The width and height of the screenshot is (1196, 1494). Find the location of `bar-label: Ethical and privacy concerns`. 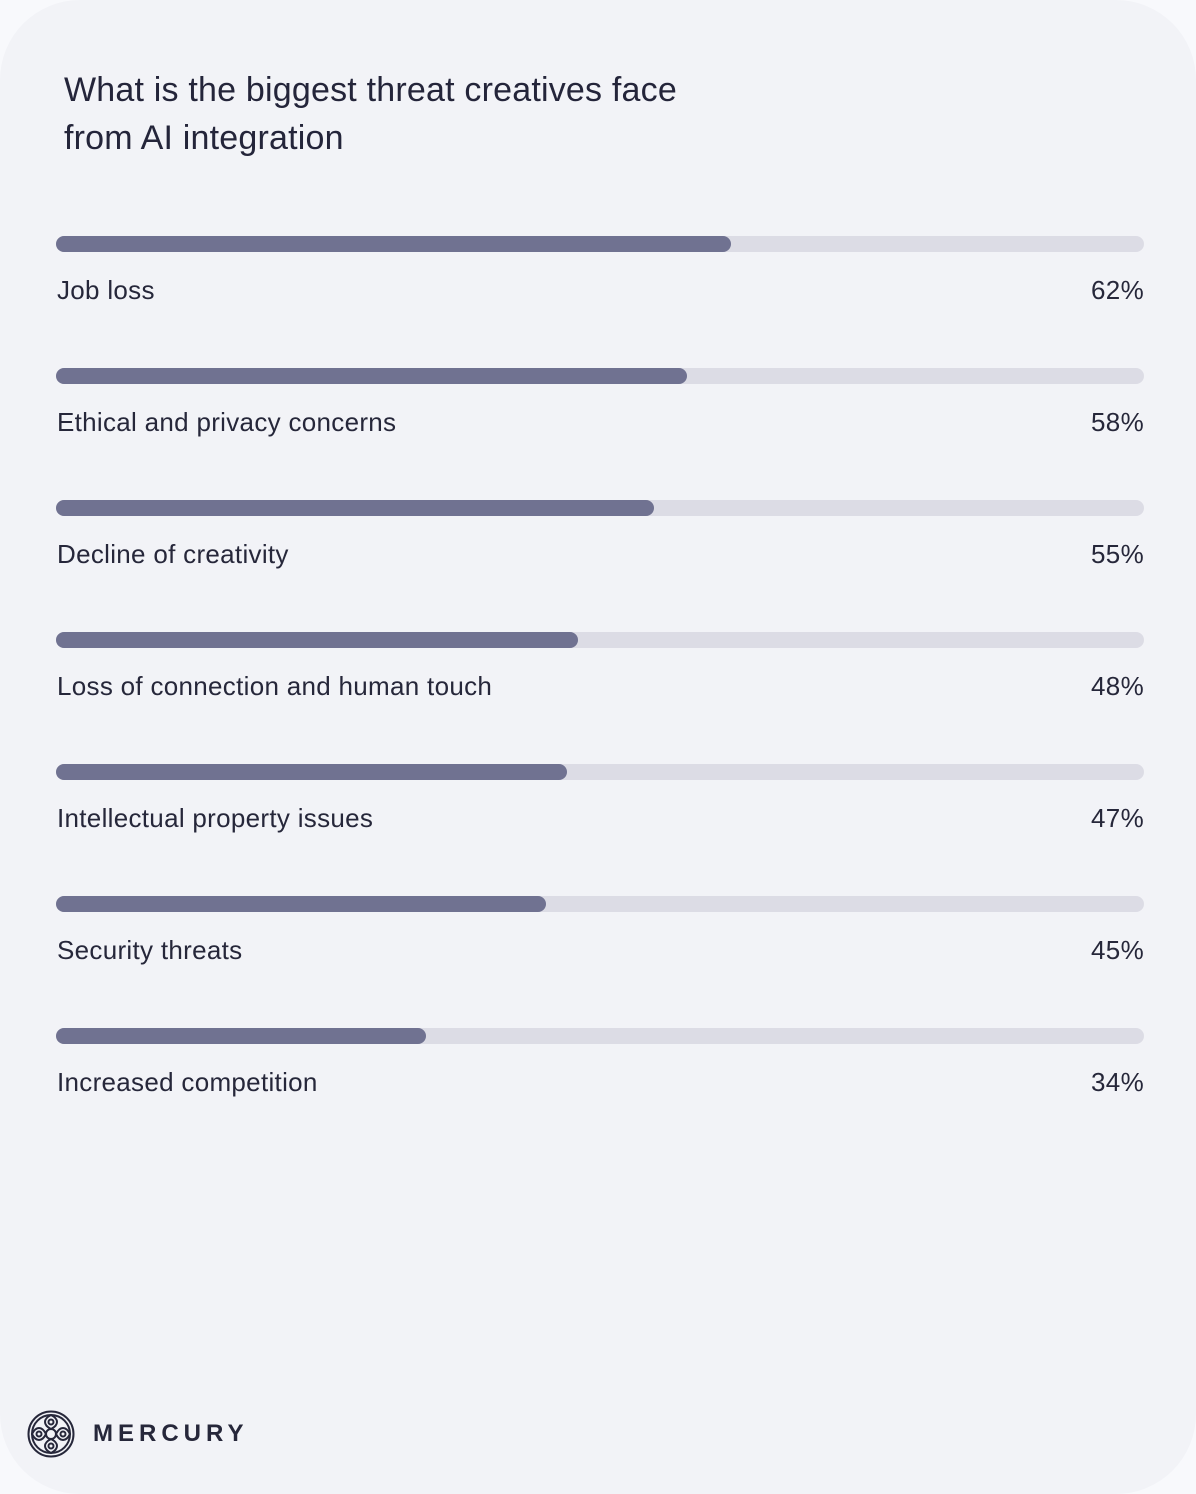

bar-label: Ethical and privacy concerns is located at coordinates (227, 422).